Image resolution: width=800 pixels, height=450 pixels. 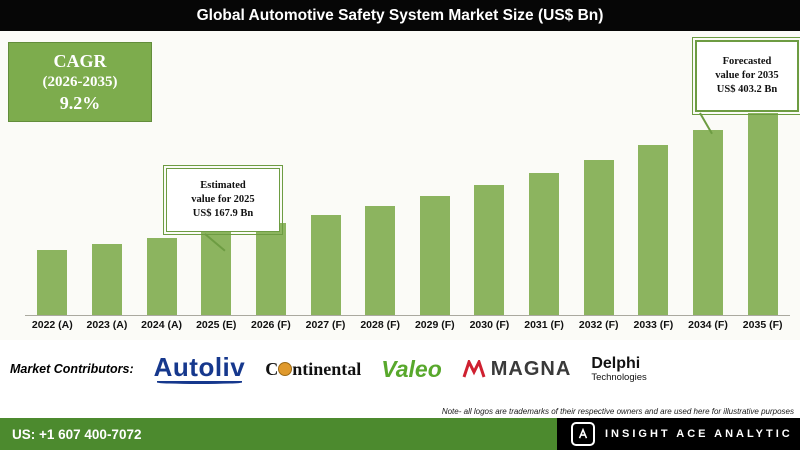 What do you see at coordinates (285, 368) in the screenshot?
I see `continental-horse-icon` at bounding box center [285, 368].